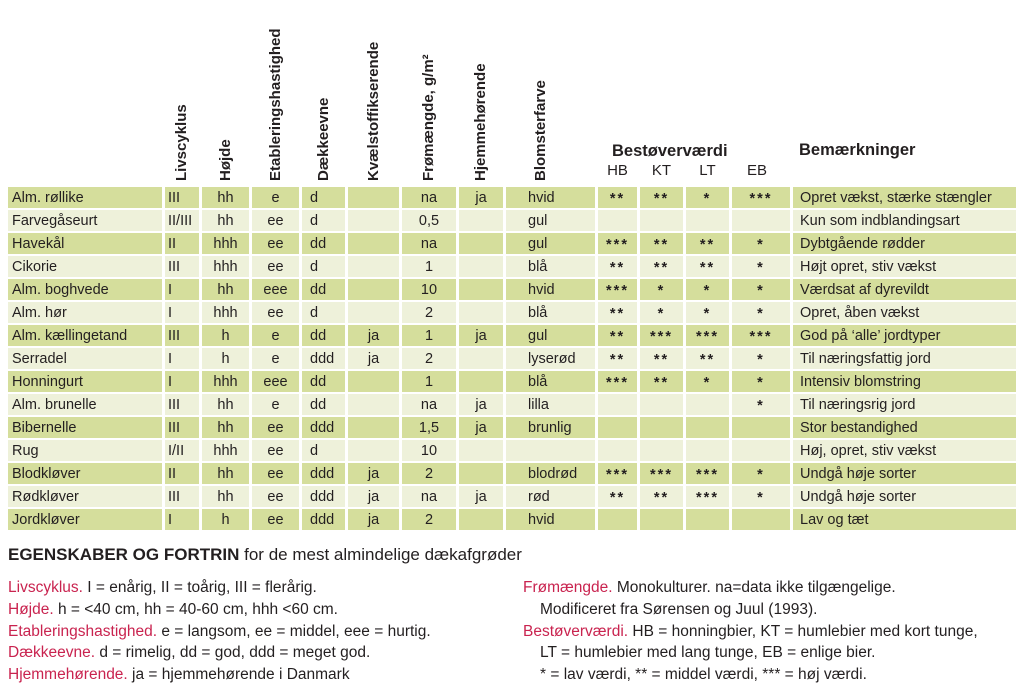 This screenshot has height=686, width=1024. Describe the element at coordinates (550, 358) in the screenshot. I see `table-cell: lyserød` at that location.